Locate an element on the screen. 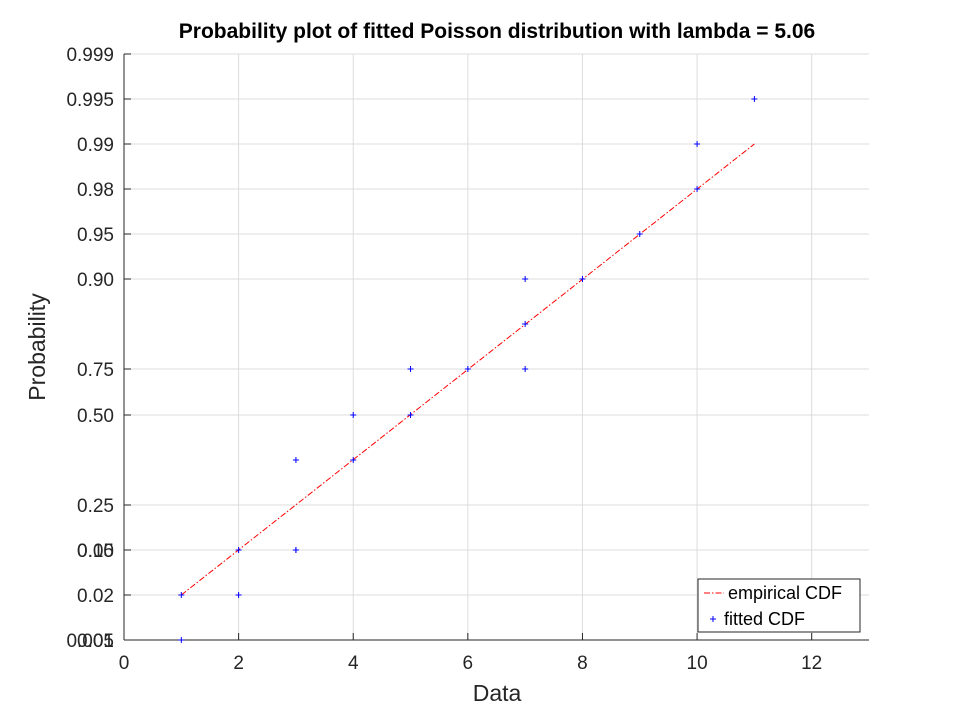 This screenshot has height=720, width=960. y-tick-label: 0.50 is located at coordinates (95, 416).